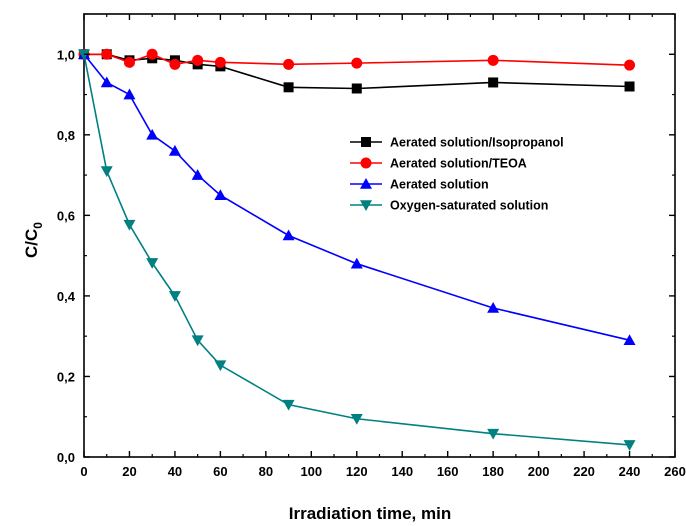  Describe the element at coordinates (66, 376) in the screenshot. I see `y-tick-label: 0,2` at that location.